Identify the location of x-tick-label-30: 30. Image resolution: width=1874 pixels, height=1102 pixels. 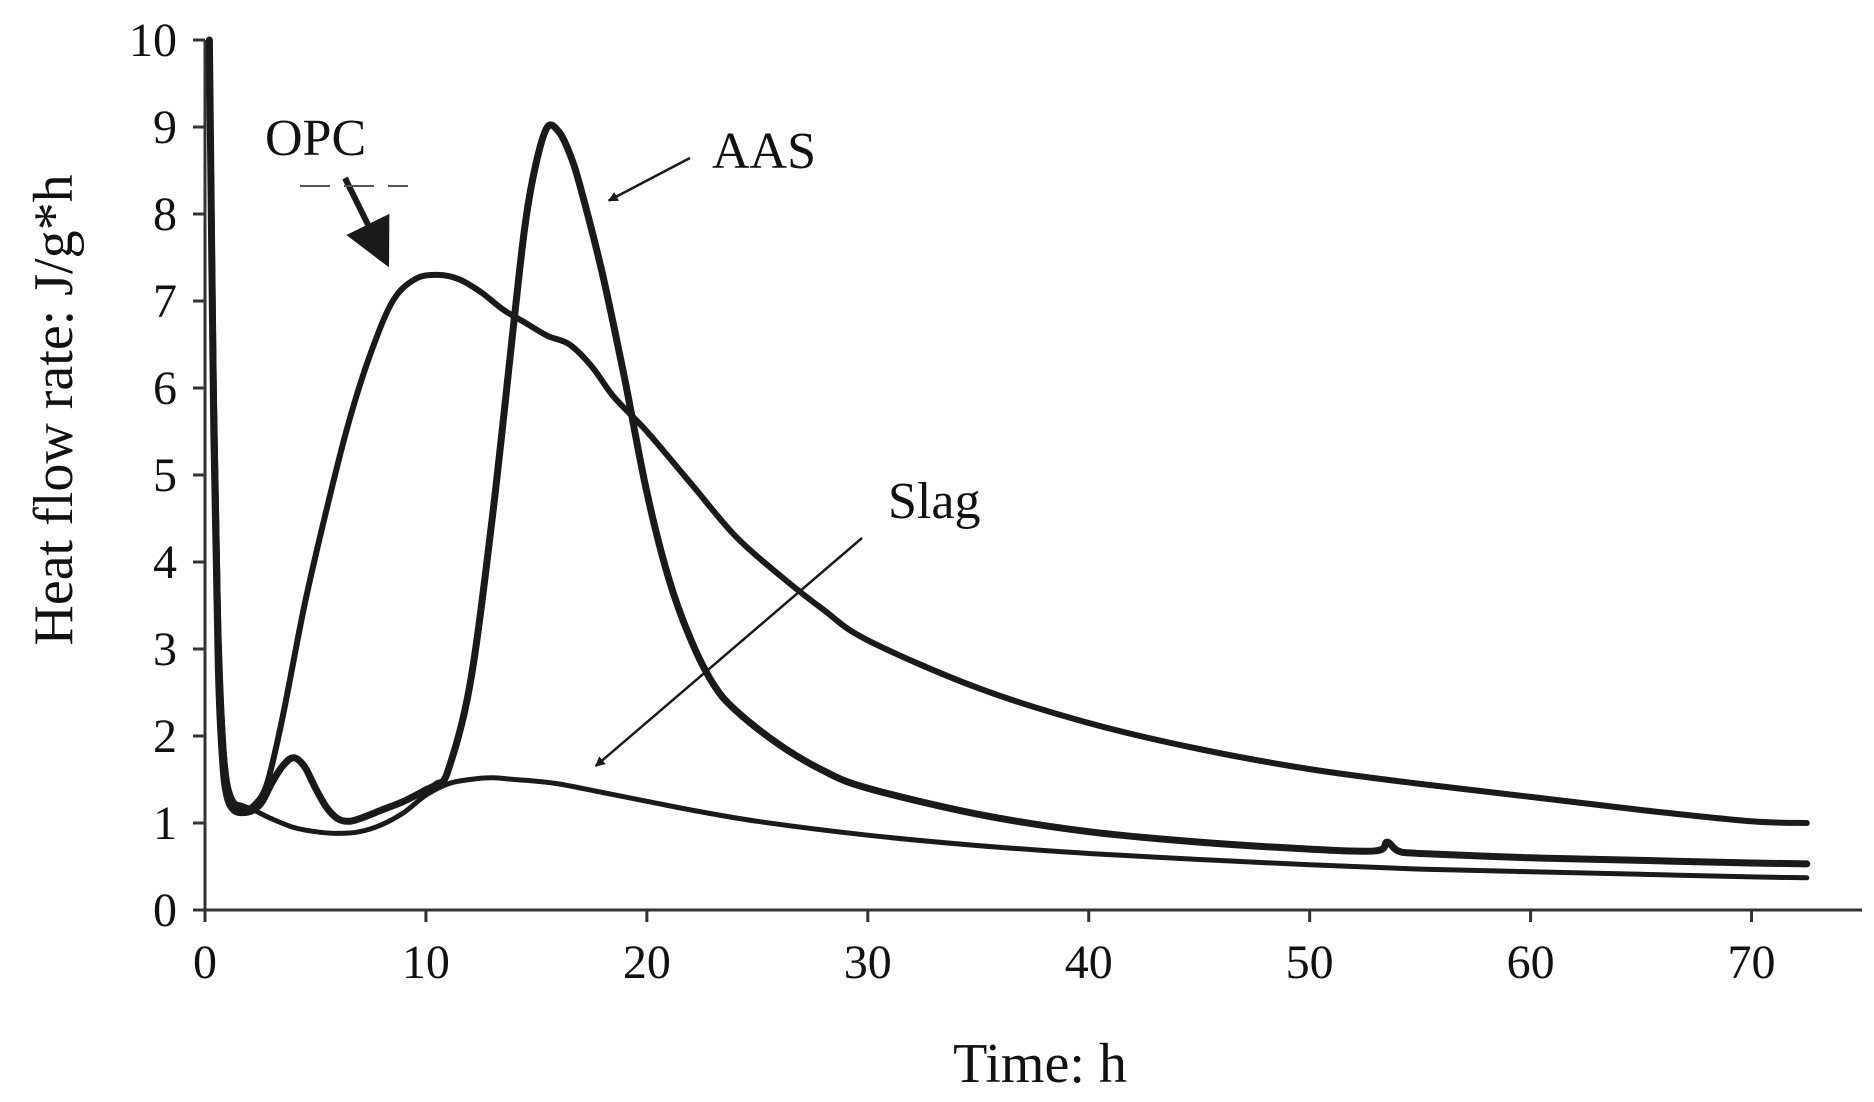
(868, 962).